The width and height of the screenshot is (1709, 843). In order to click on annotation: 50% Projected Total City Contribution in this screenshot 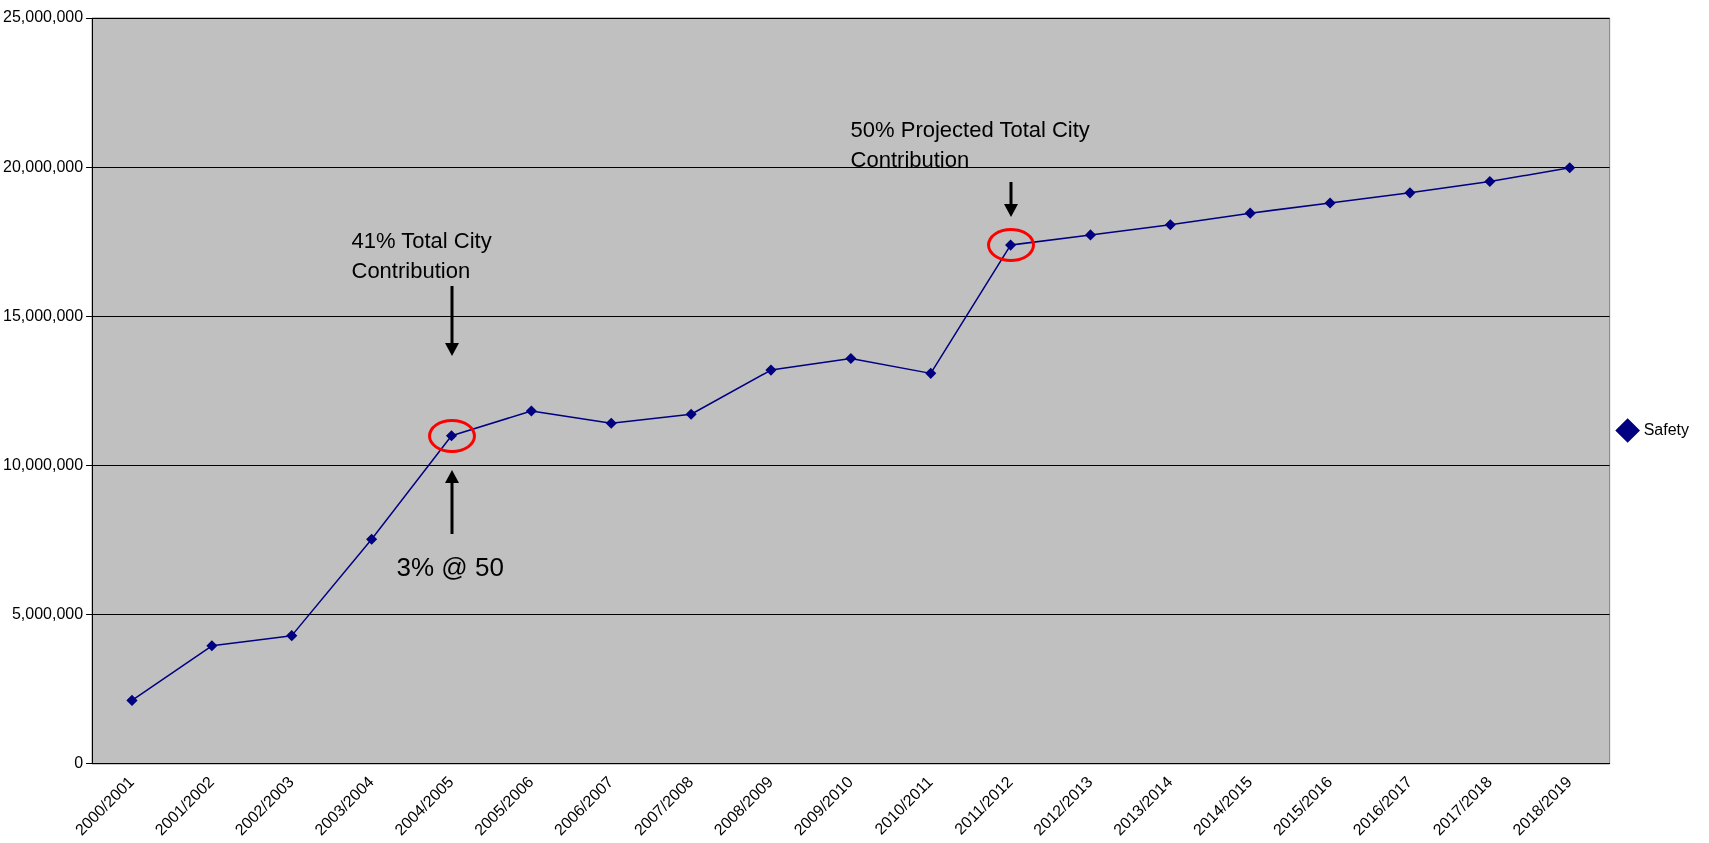, I will do `click(970, 145)`.